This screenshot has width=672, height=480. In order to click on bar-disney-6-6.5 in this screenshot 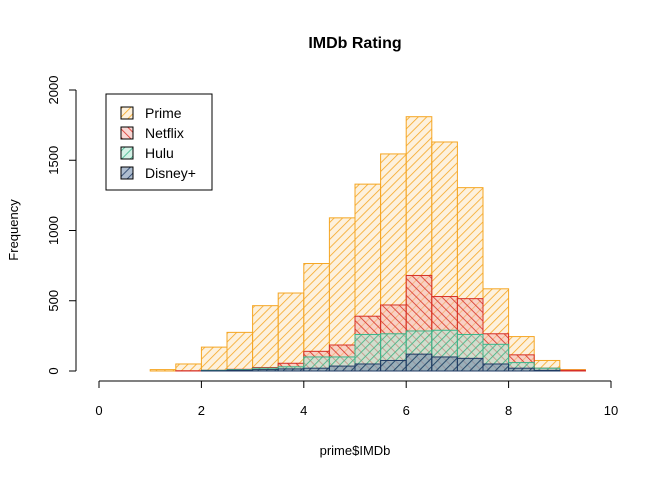, I will do `click(419, 362)`.